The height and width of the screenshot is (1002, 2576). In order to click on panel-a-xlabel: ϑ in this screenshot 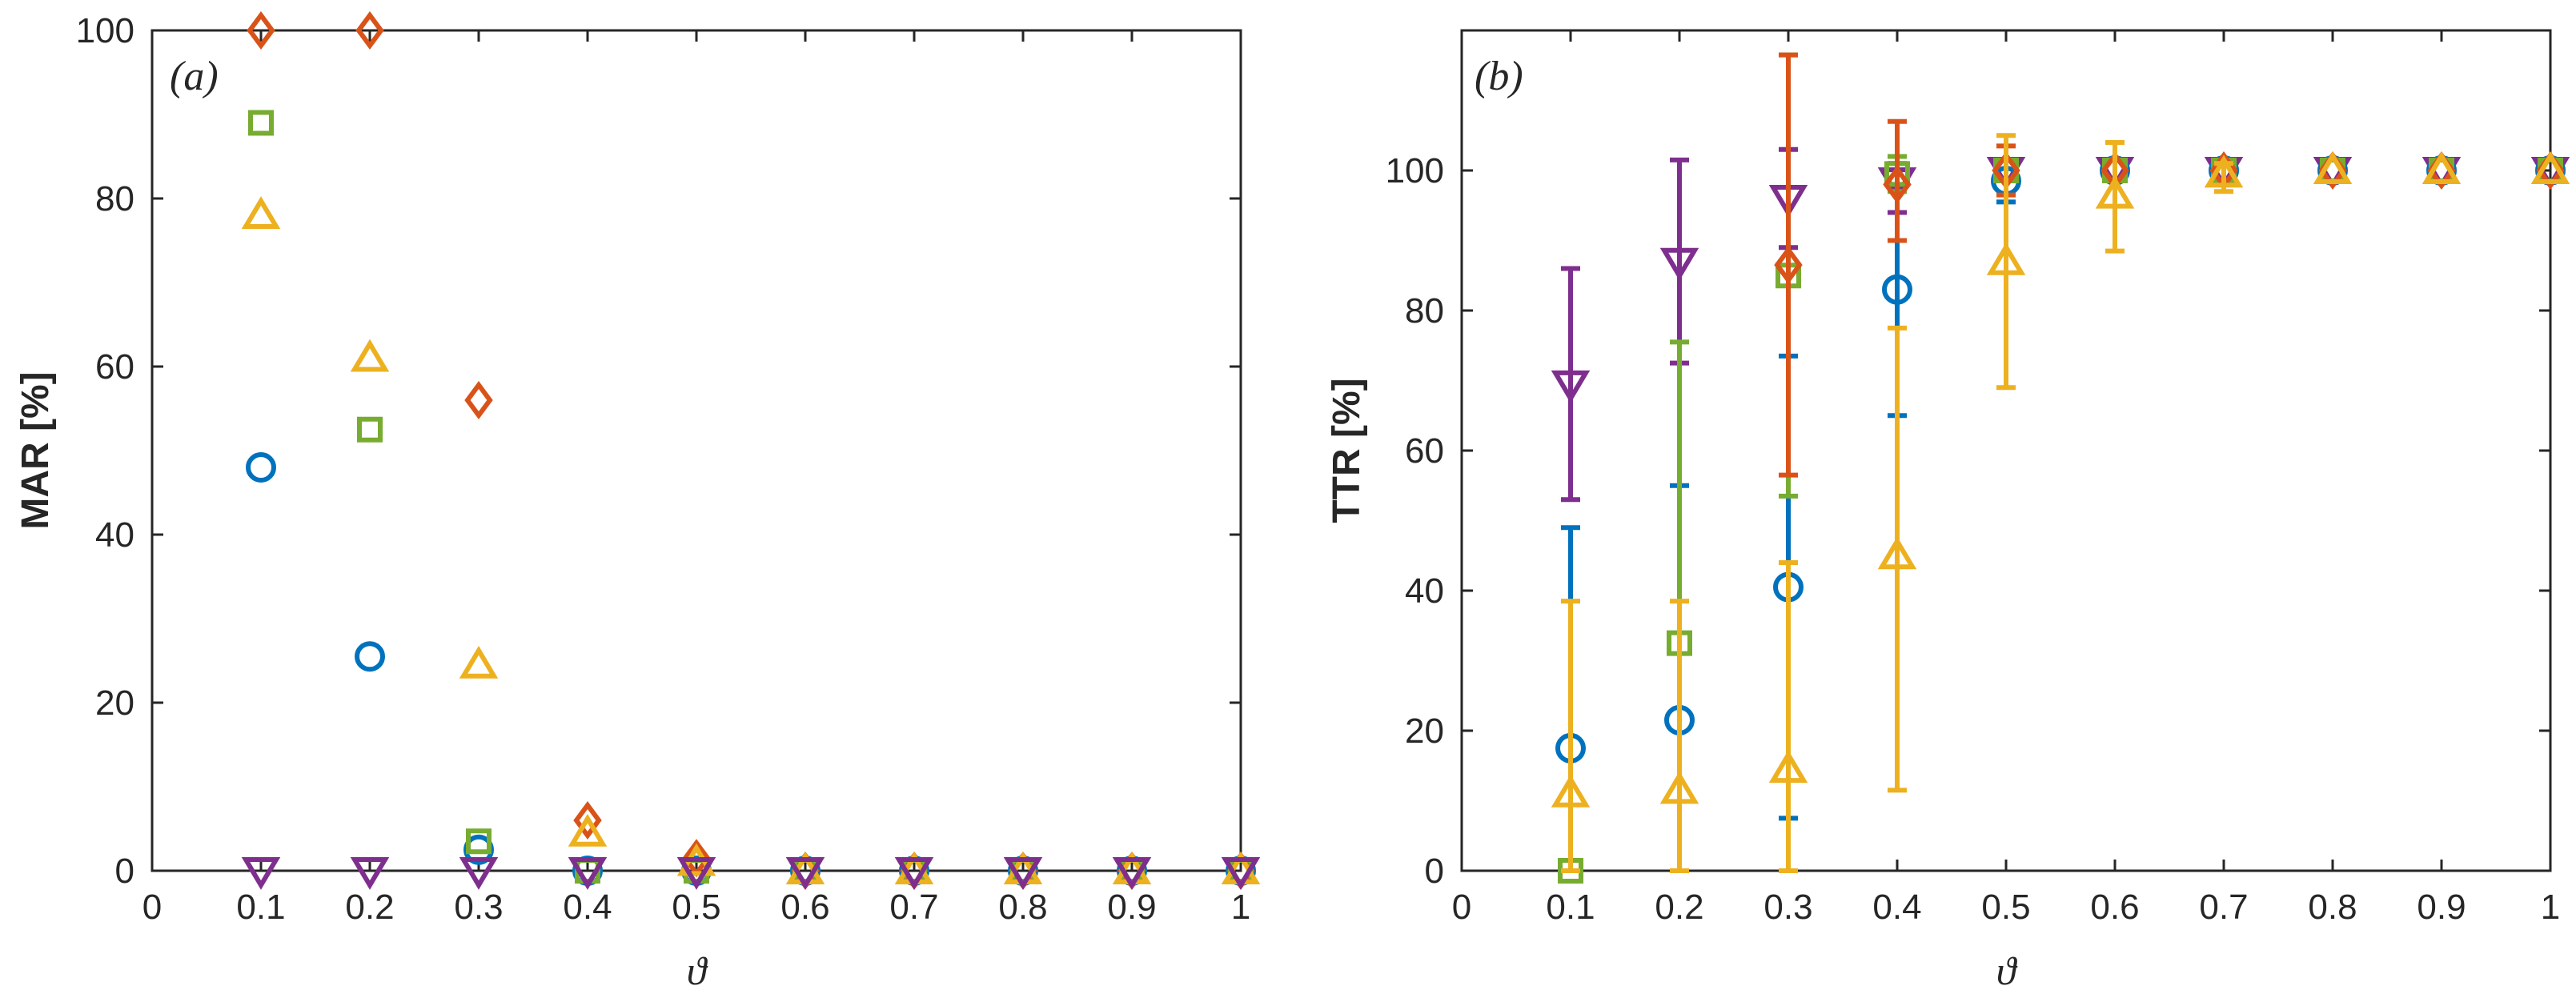, I will do `click(698, 970)`.